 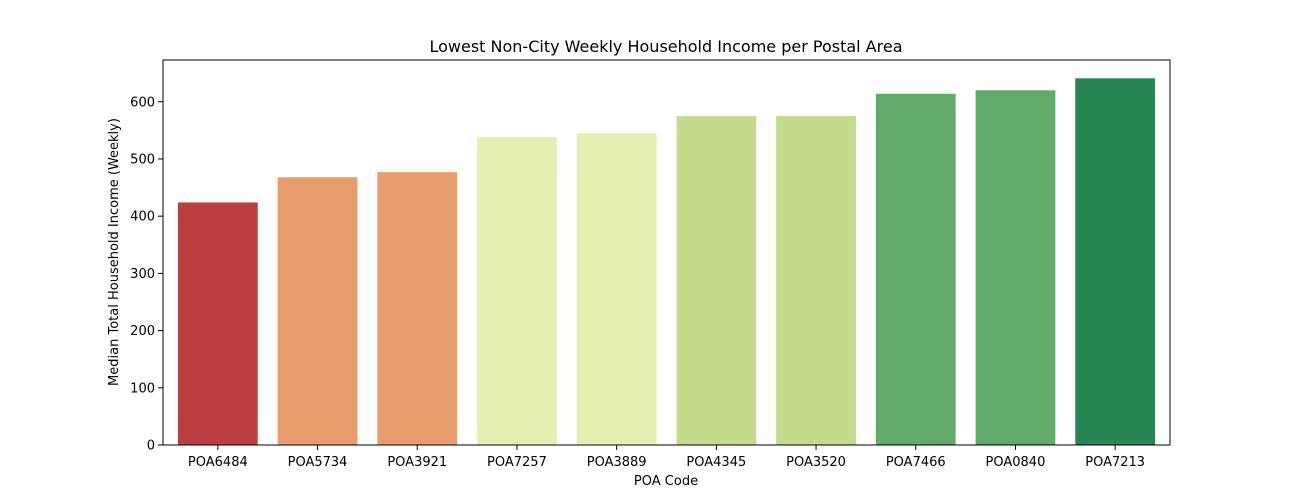 What do you see at coordinates (1016, 462) in the screenshot?
I see `x-tick-label: POA0840` at bounding box center [1016, 462].